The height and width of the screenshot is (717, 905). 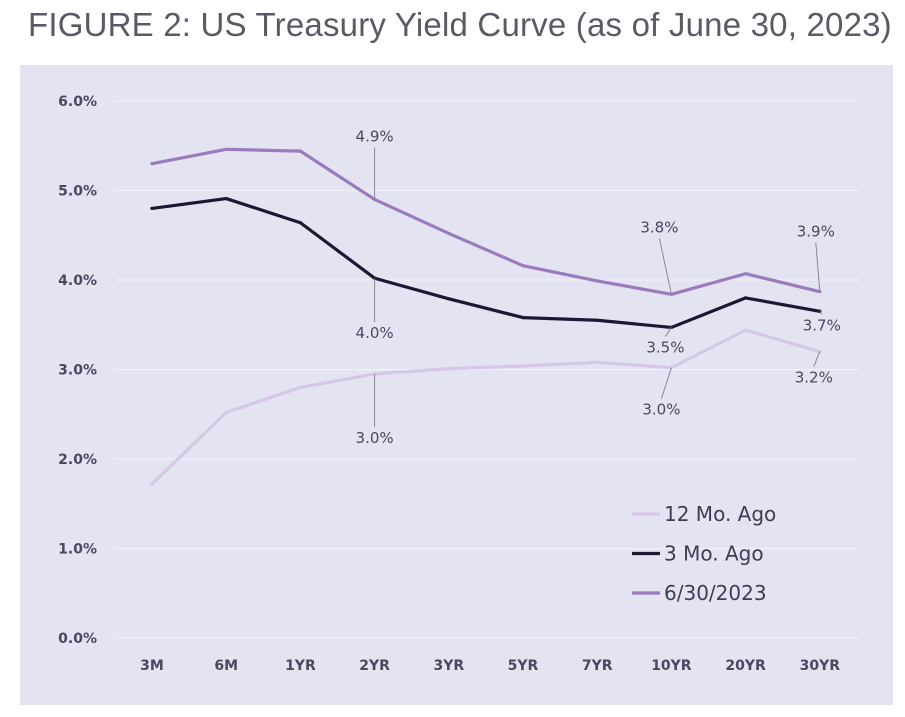 What do you see at coordinates (714, 554) in the screenshot?
I see `legend-label: 3 Mo. Ago` at bounding box center [714, 554].